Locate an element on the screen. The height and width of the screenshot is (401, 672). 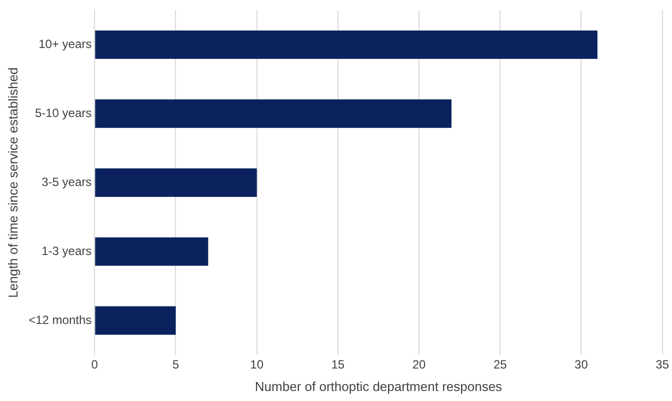
y-tick-label: 5-10 years is located at coordinates (63, 113).